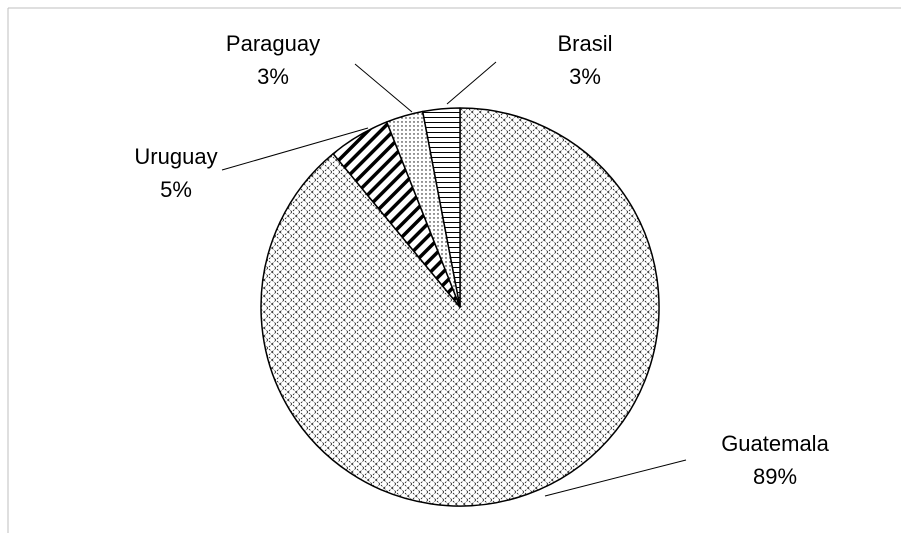 The image size is (901, 533). Describe the element at coordinates (176, 189) in the screenshot. I see `slice-value-label: 5%` at that location.